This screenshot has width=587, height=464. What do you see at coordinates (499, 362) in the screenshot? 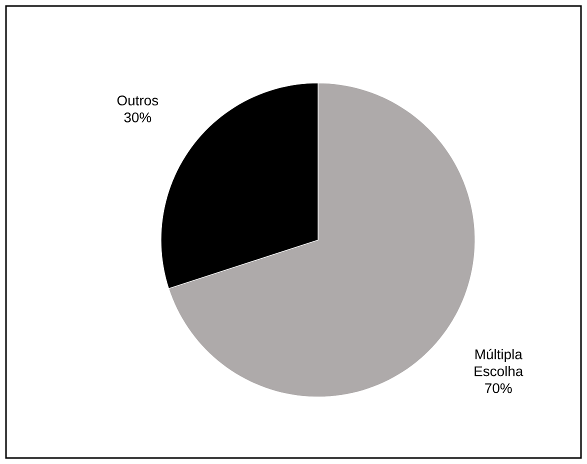
I see `slice-label: Múltipla Escolha` at bounding box center [499, 362].